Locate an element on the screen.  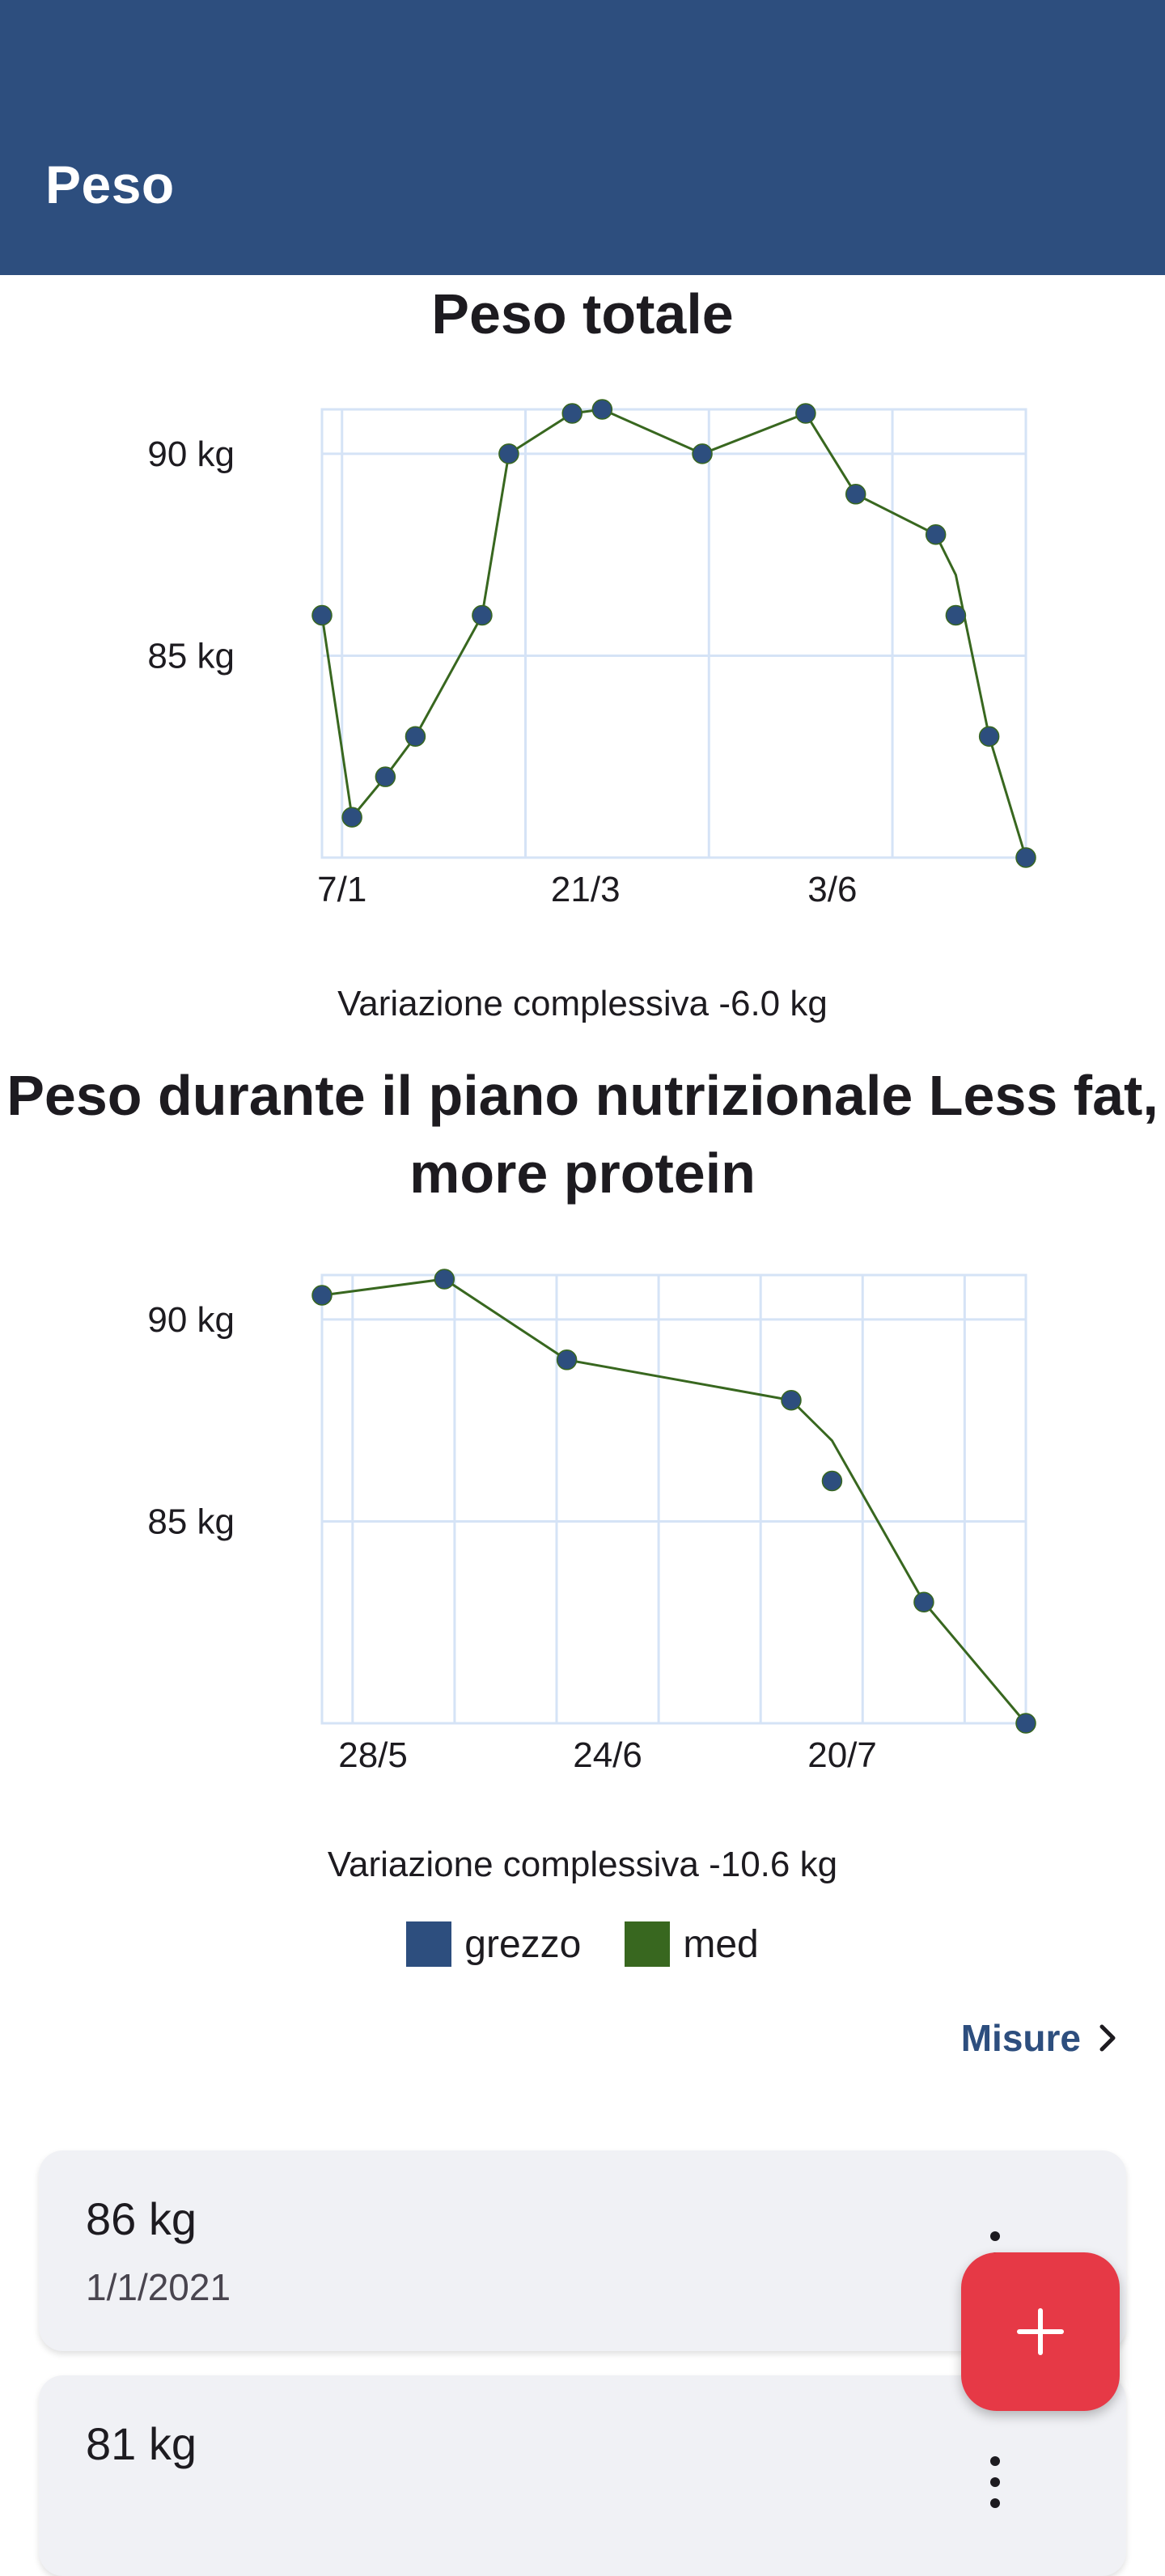
legend-item-raw: grezzo is located at coordinates (494, 1944).